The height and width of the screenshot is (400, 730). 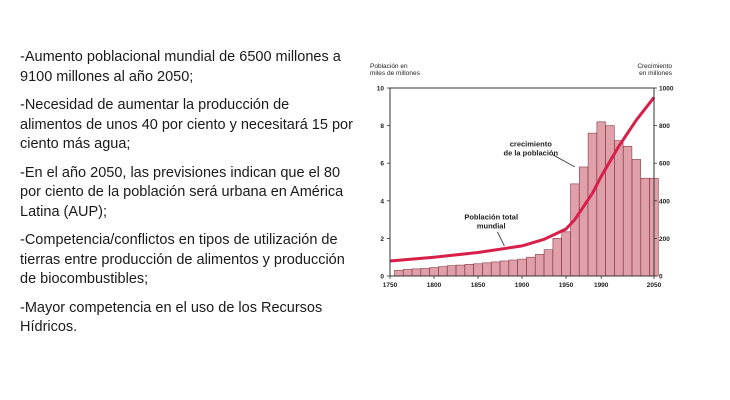 What do you see at coordinates (664, 164) in the screenshot?
I see `y-tick-label-right: 600` at bounding box center [664, 164].